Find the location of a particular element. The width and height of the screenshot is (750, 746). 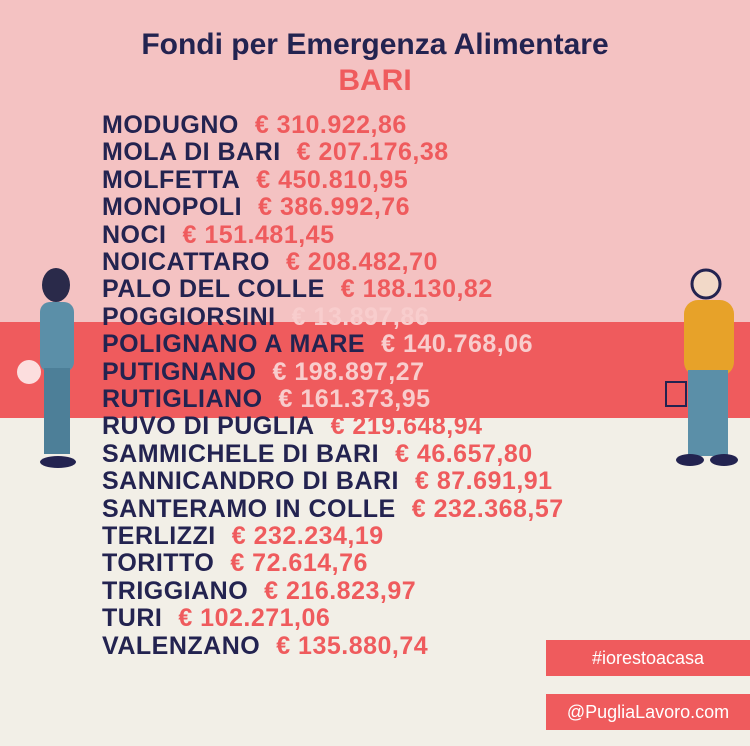

fund-row: MODUGNO € 310.922,86 is located at coordinates (254, 125).